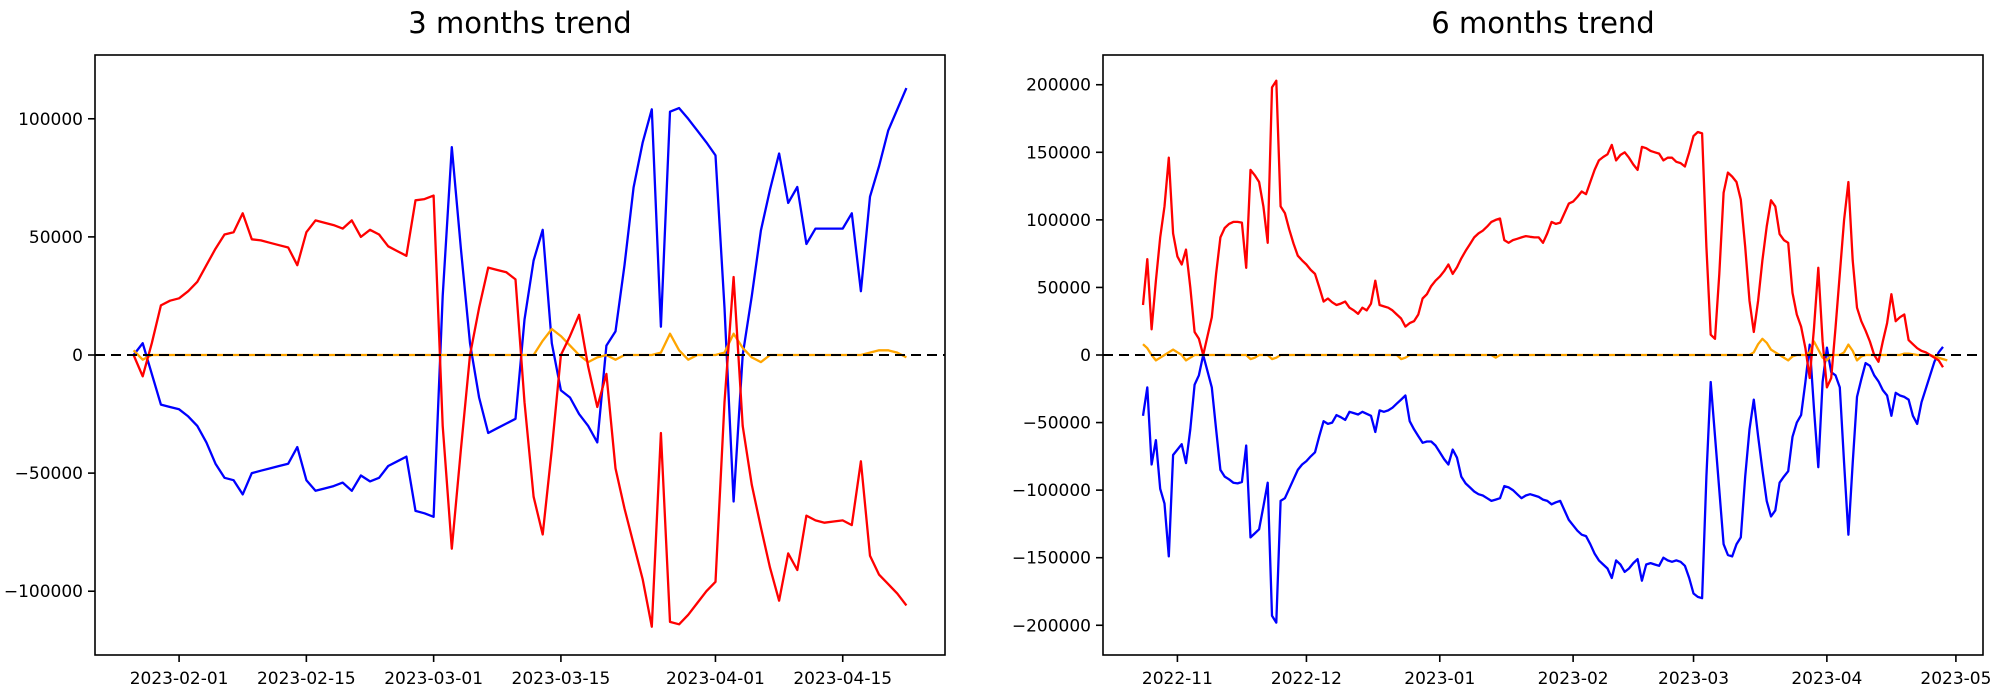 This screenshot has height=700, width=2000. Describe the element at coordinates (1177, 679) in the screenshot. I see `x-tick-label: 2022-11` at that location.